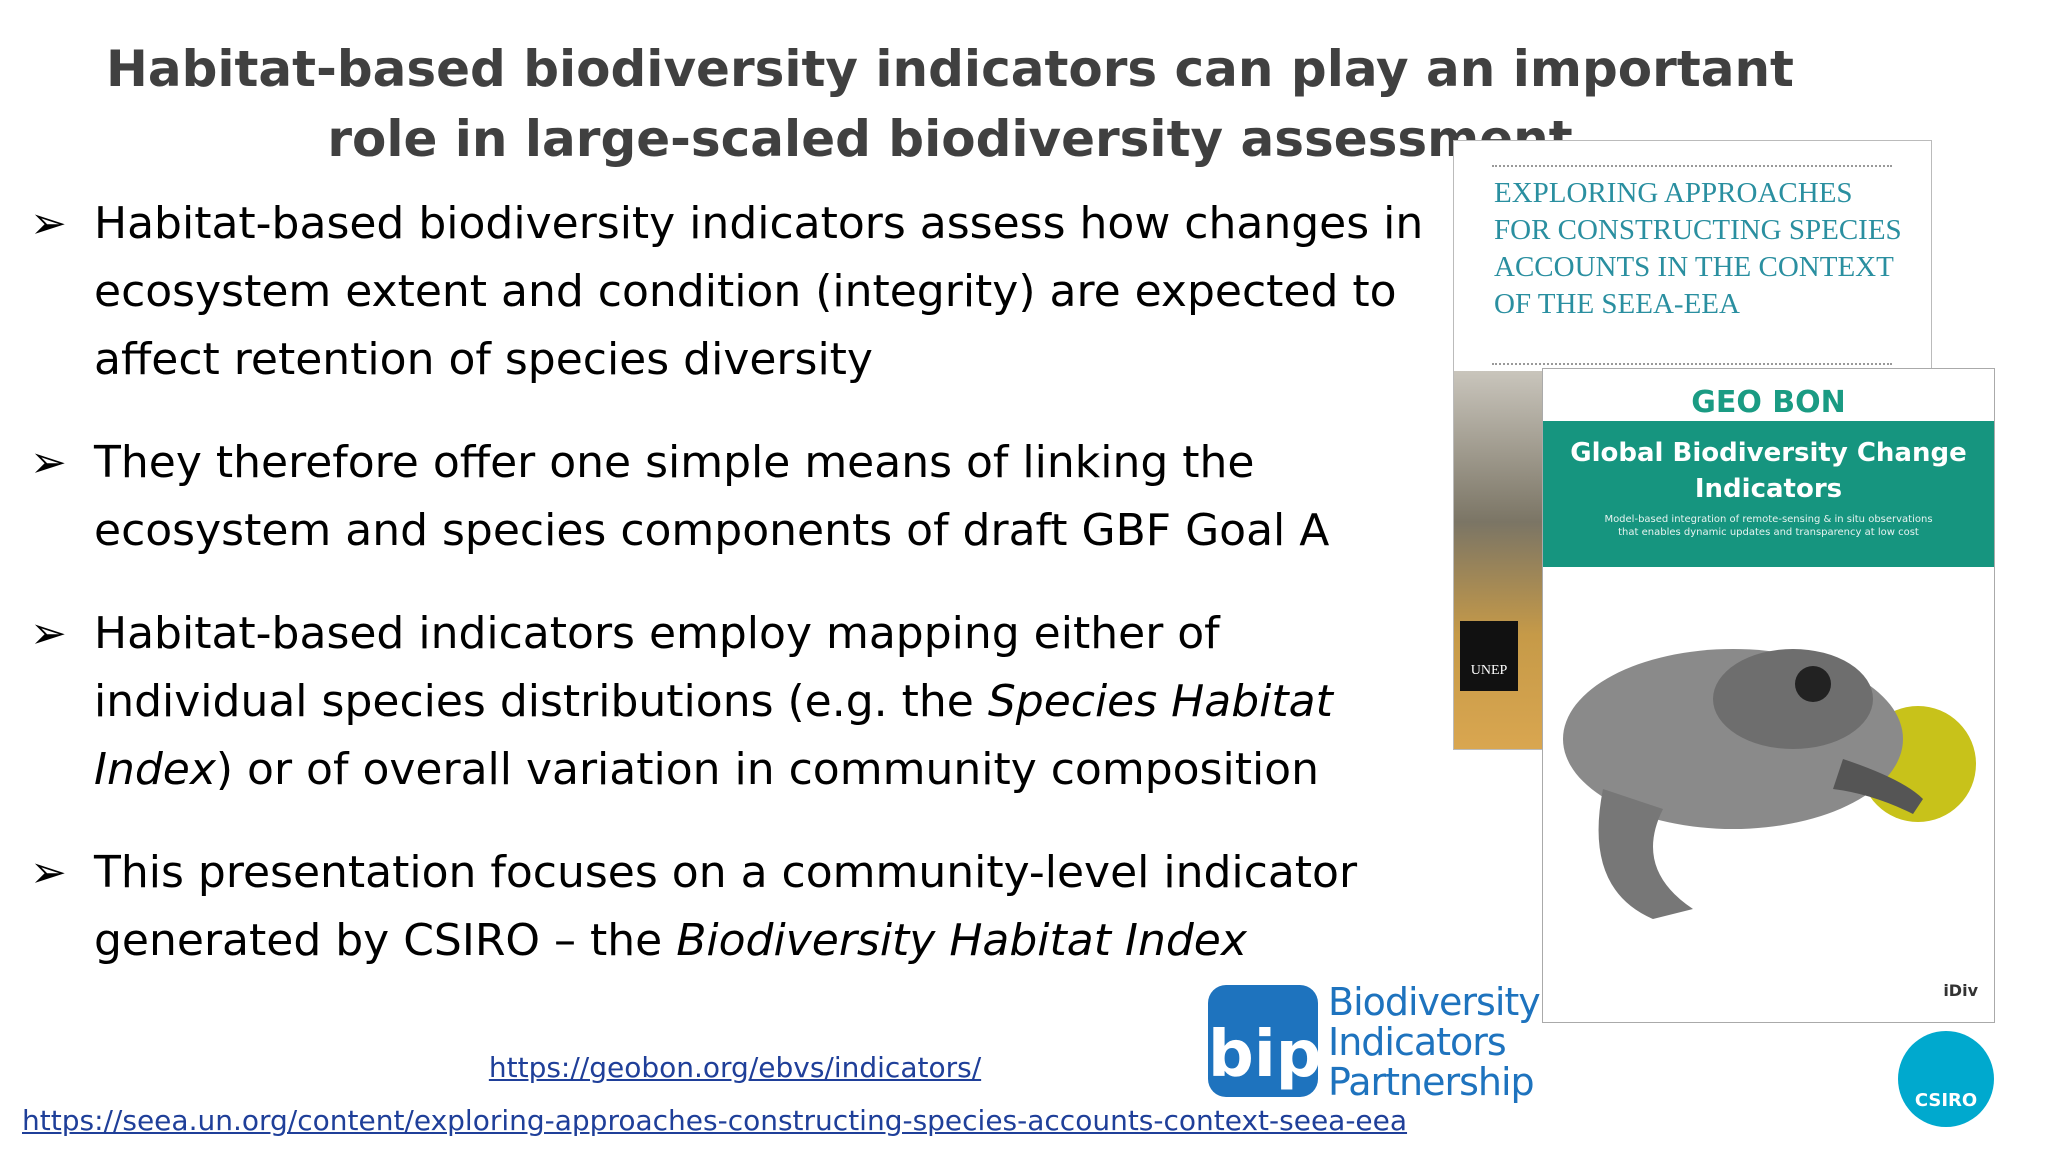 The height and width of the screenshot is (1171, 2048). I want to click on csiro-logo: CSIRO, so click(1946, 1079).